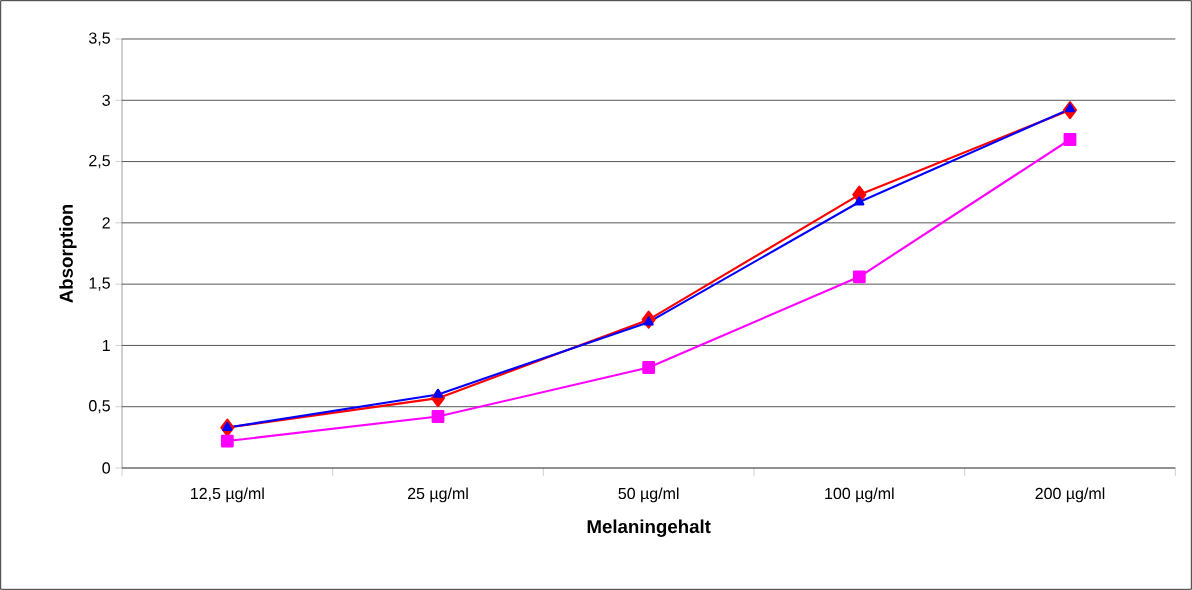 Image resolution: width=1192 pixels, height=590 pixels. What do you see at coordinates (99, 284) in the screenshot?
I see `y-tick-label: 1,5` at bounding box center [99, 284].